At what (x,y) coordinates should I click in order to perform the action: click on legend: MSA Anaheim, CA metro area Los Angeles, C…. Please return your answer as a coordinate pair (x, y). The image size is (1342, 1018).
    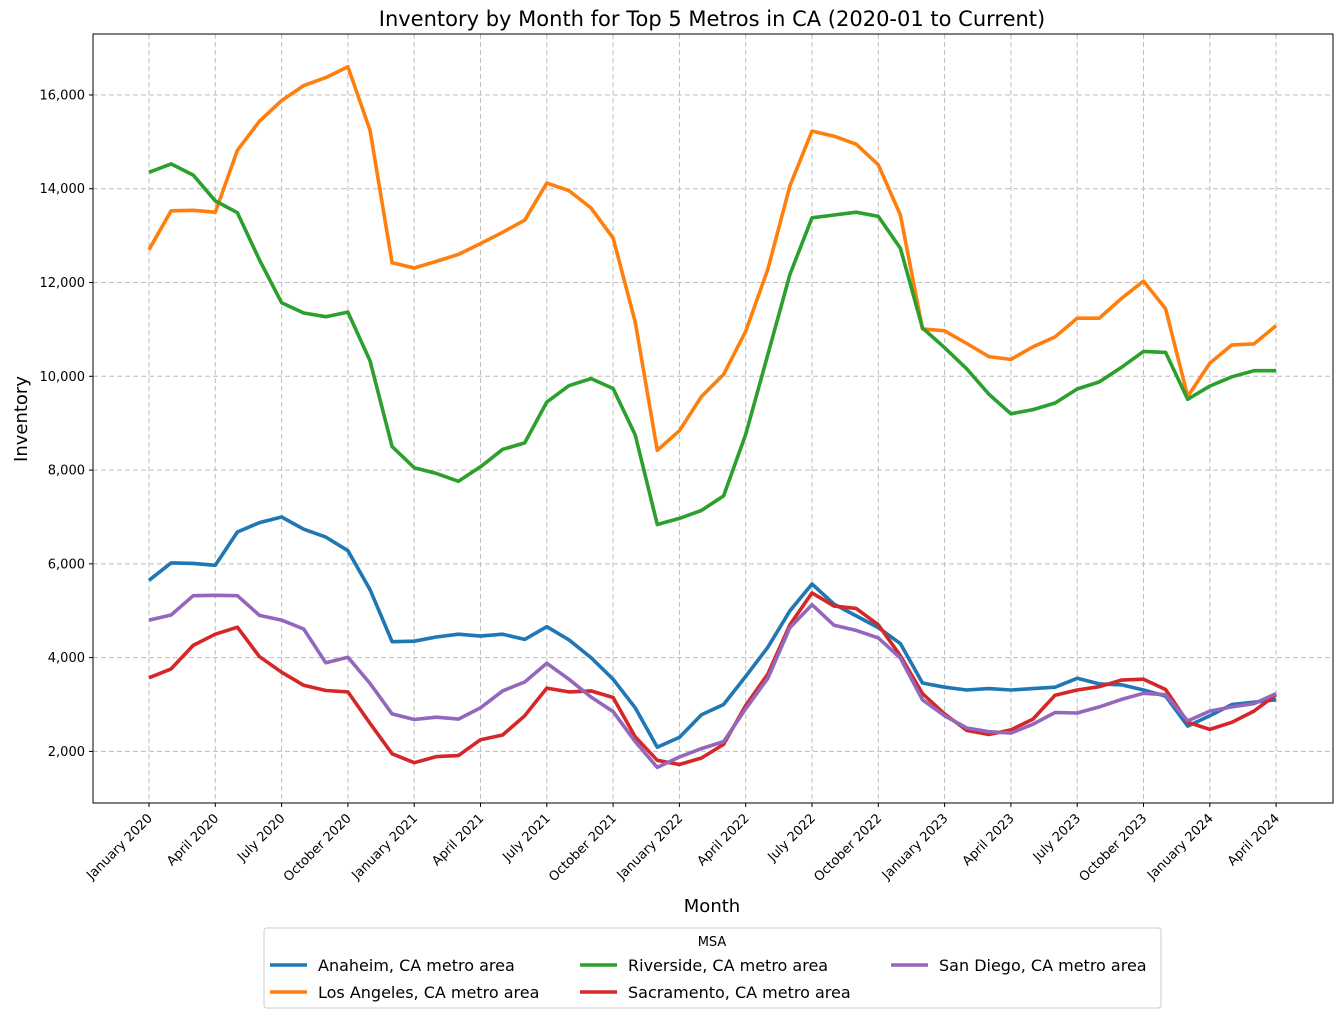
    Looking at the image, I should click on (712, 968).